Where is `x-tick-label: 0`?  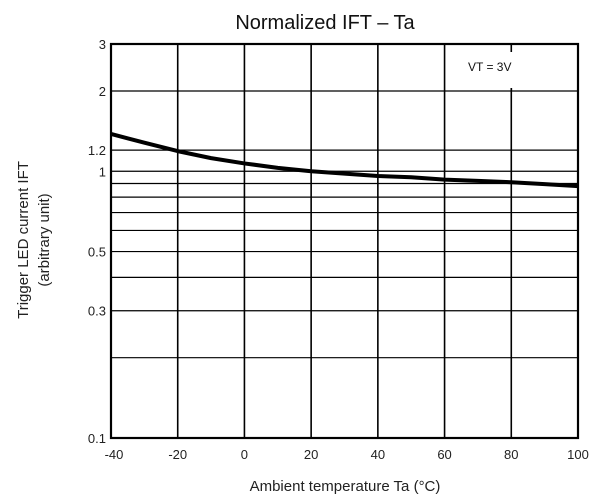 x-tick-label: 0 is located at coordinates (244, 454).